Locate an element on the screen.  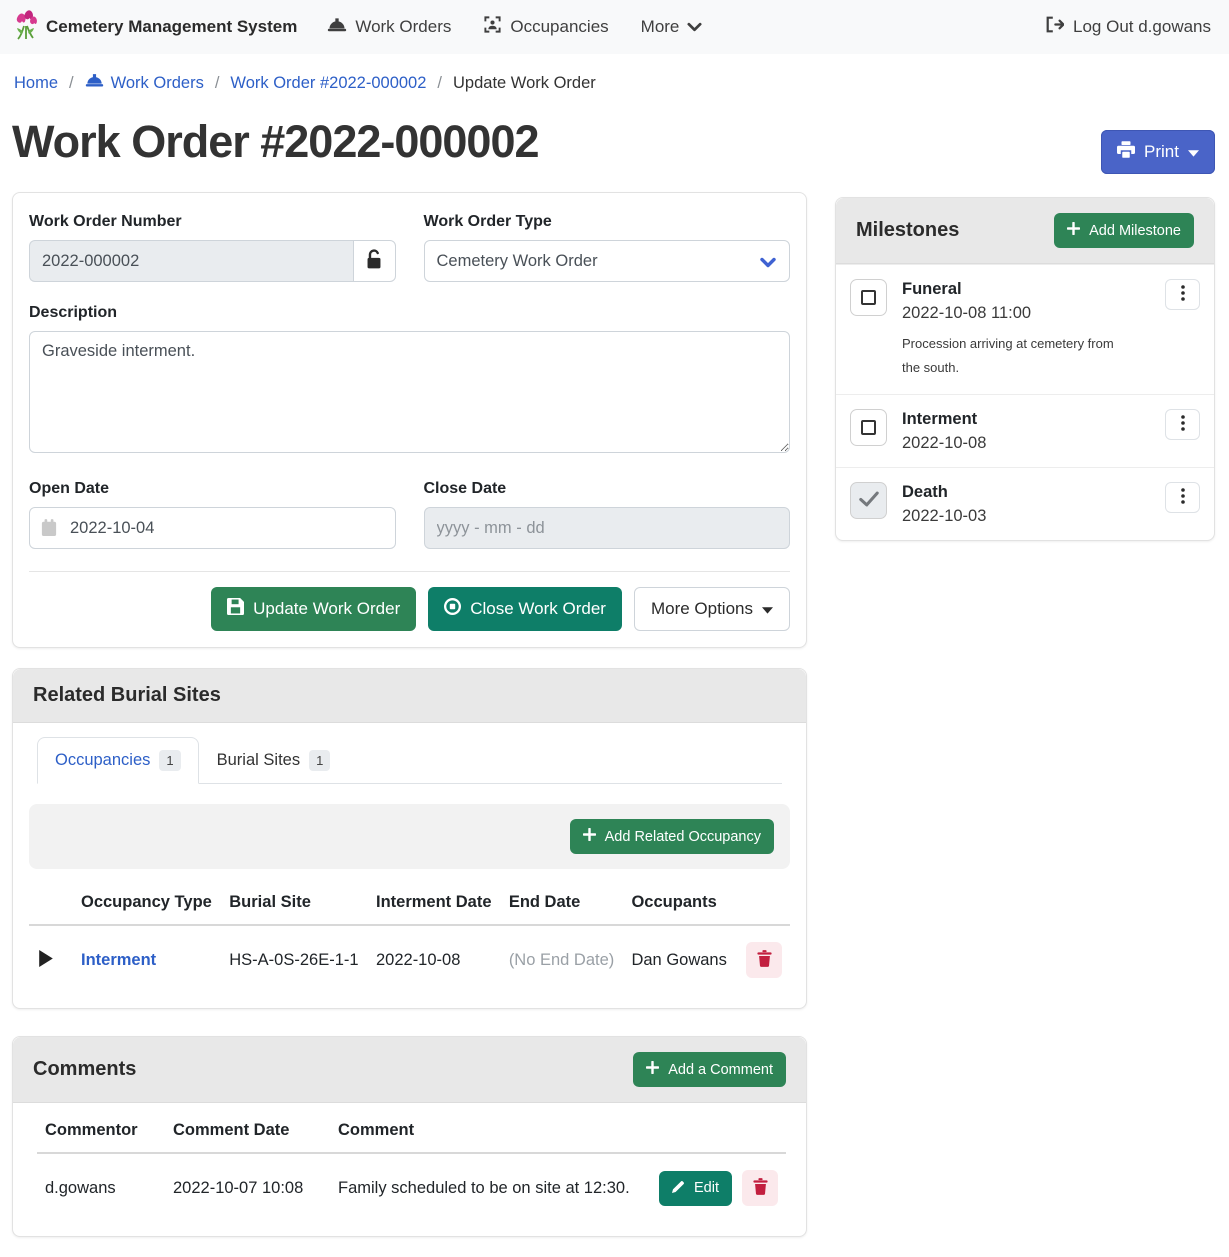
work-order-number-input is located at coordinates (191, 261).